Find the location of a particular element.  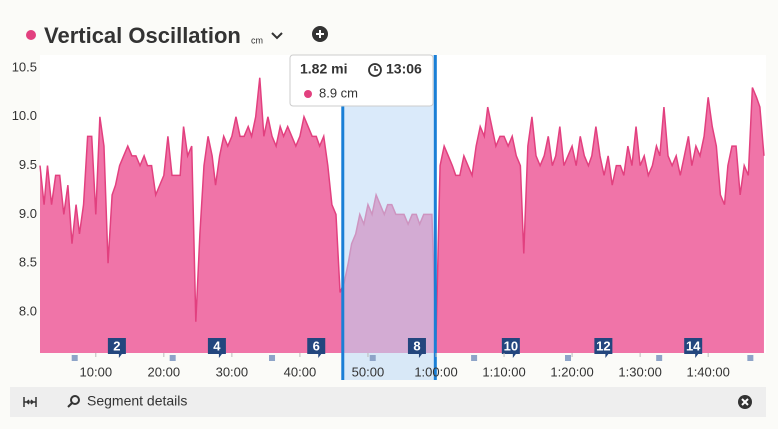

lap-label: 8 is located at coordinates (416, 345).